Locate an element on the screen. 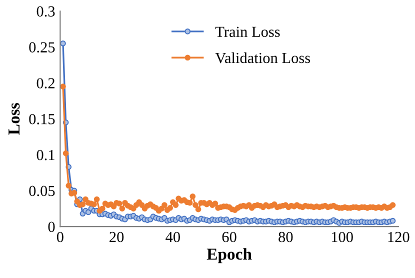 Image resolution: width=415 pixels, height=278 pixels. x-tick-label: 0 is located at coordinates (60, 237).